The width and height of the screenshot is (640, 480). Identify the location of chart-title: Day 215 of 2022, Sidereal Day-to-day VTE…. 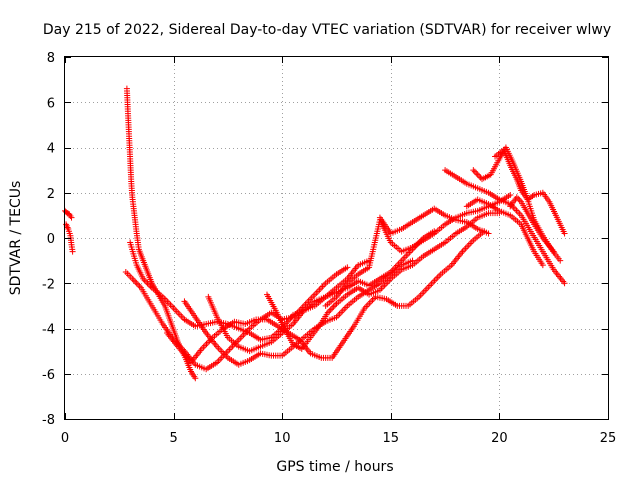
(327, 30).